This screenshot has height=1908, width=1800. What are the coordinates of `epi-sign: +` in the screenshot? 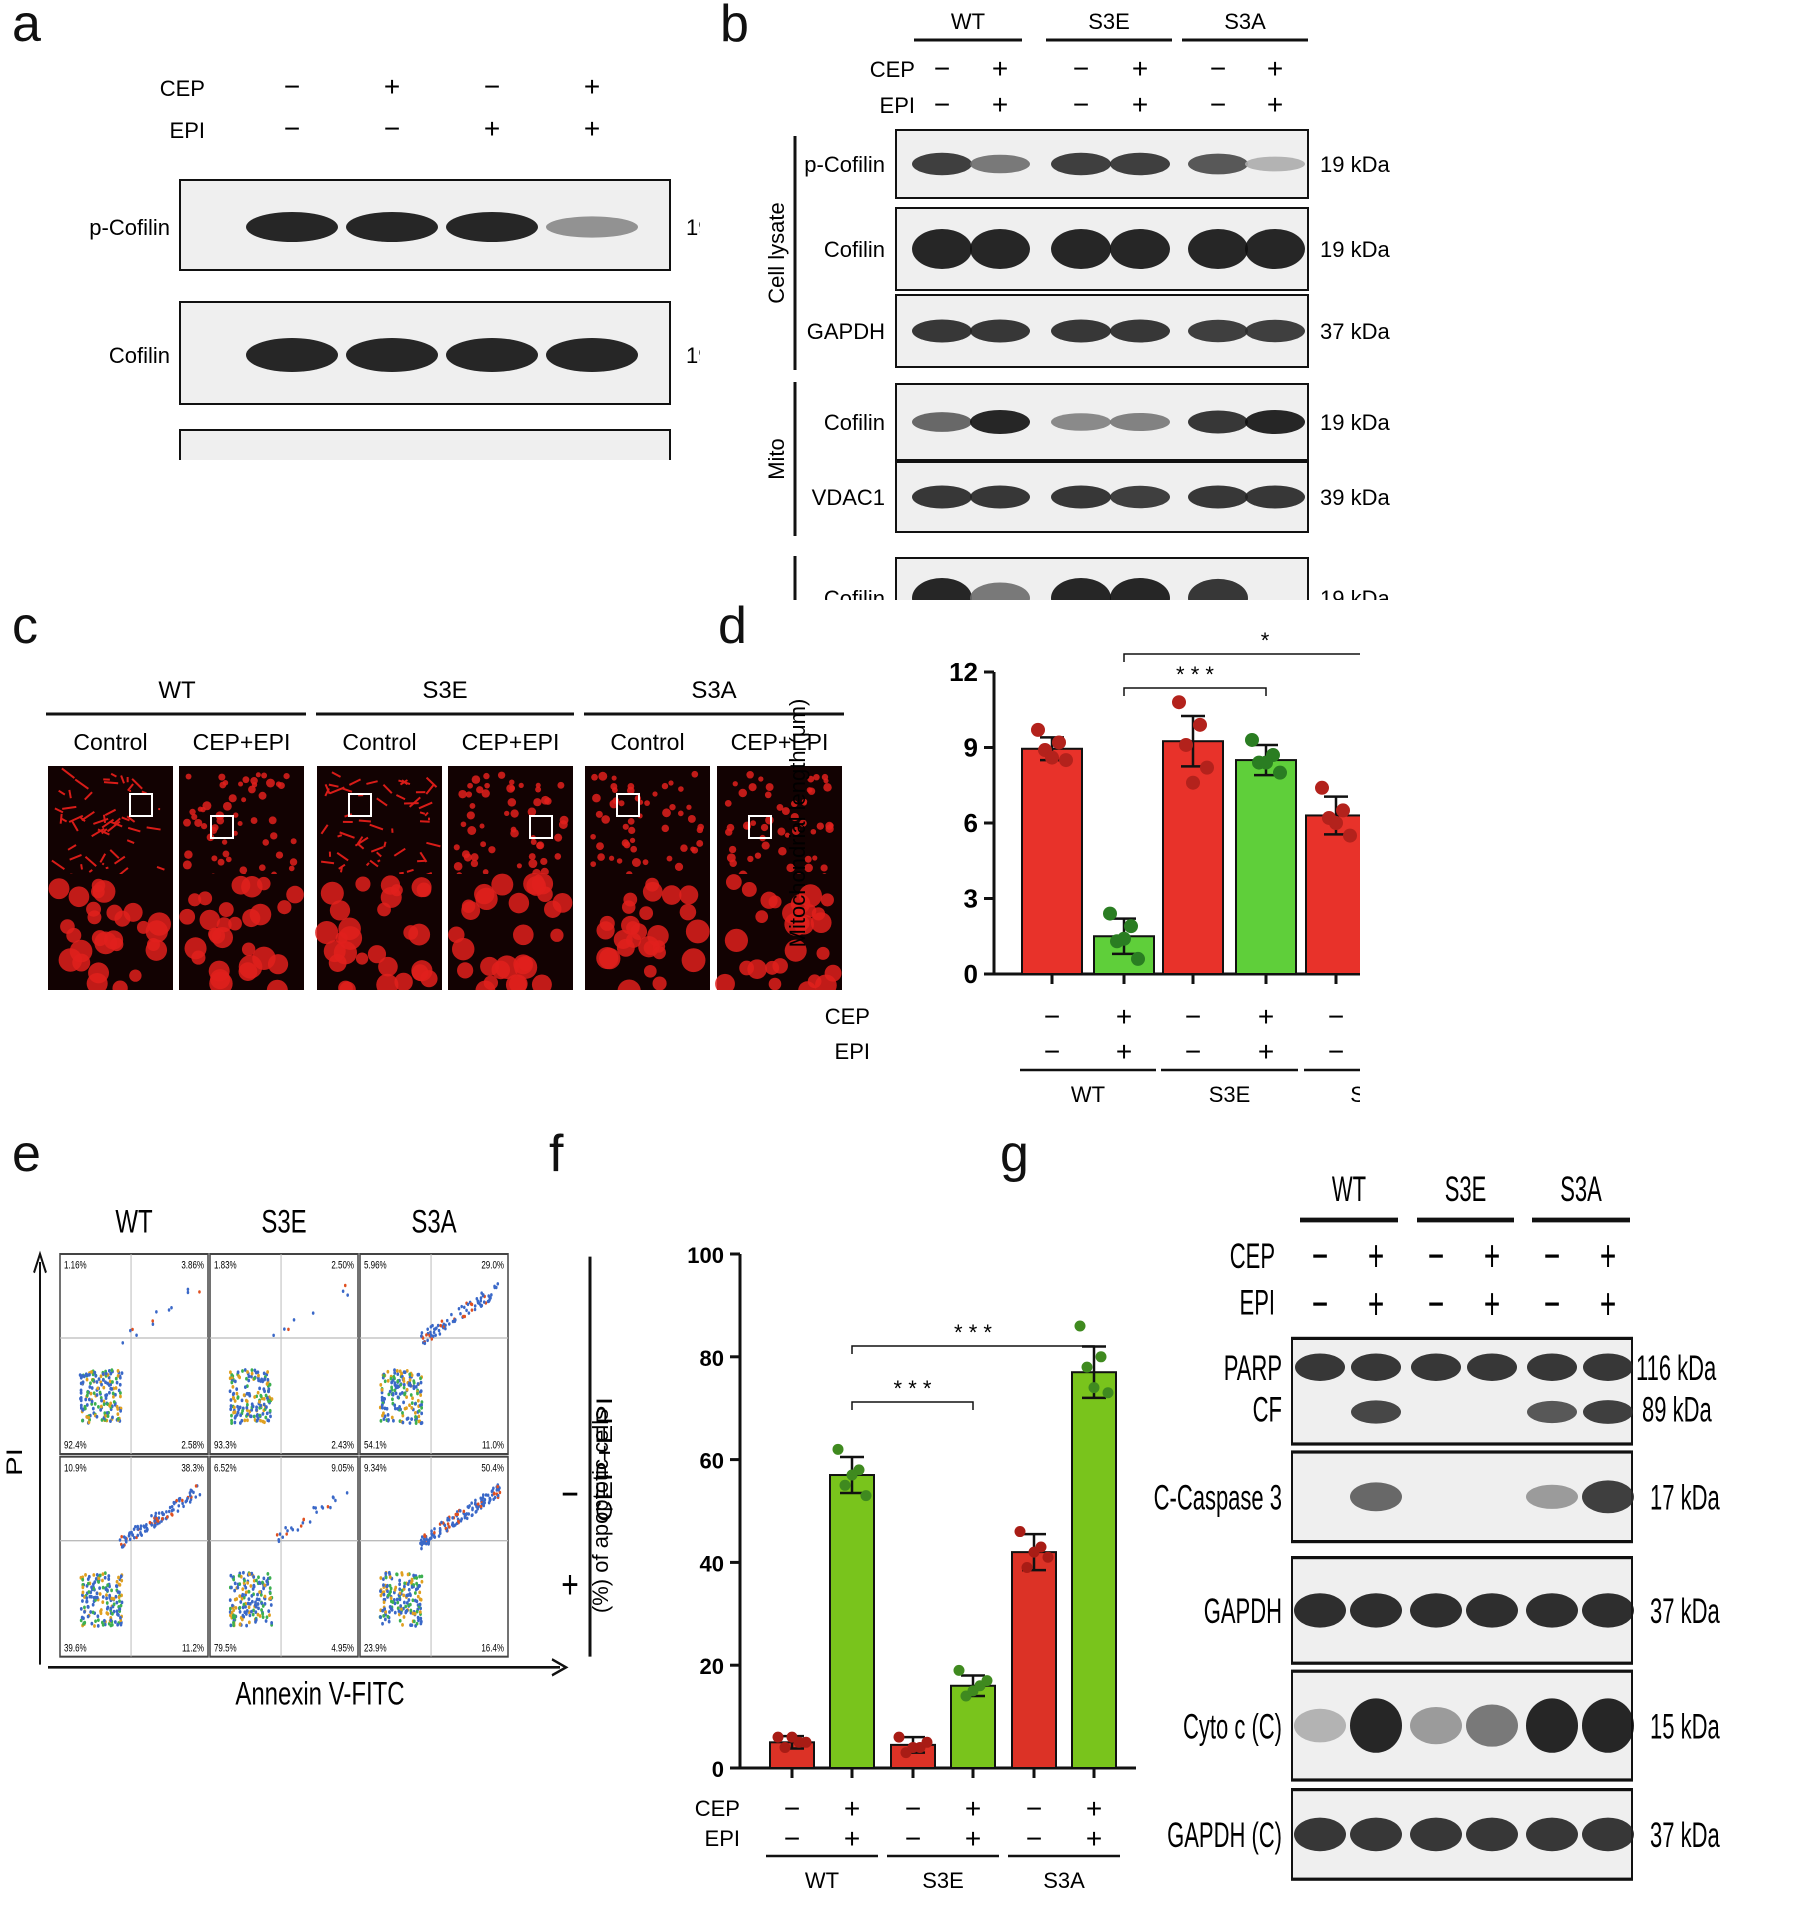 It's located at (492, 128).